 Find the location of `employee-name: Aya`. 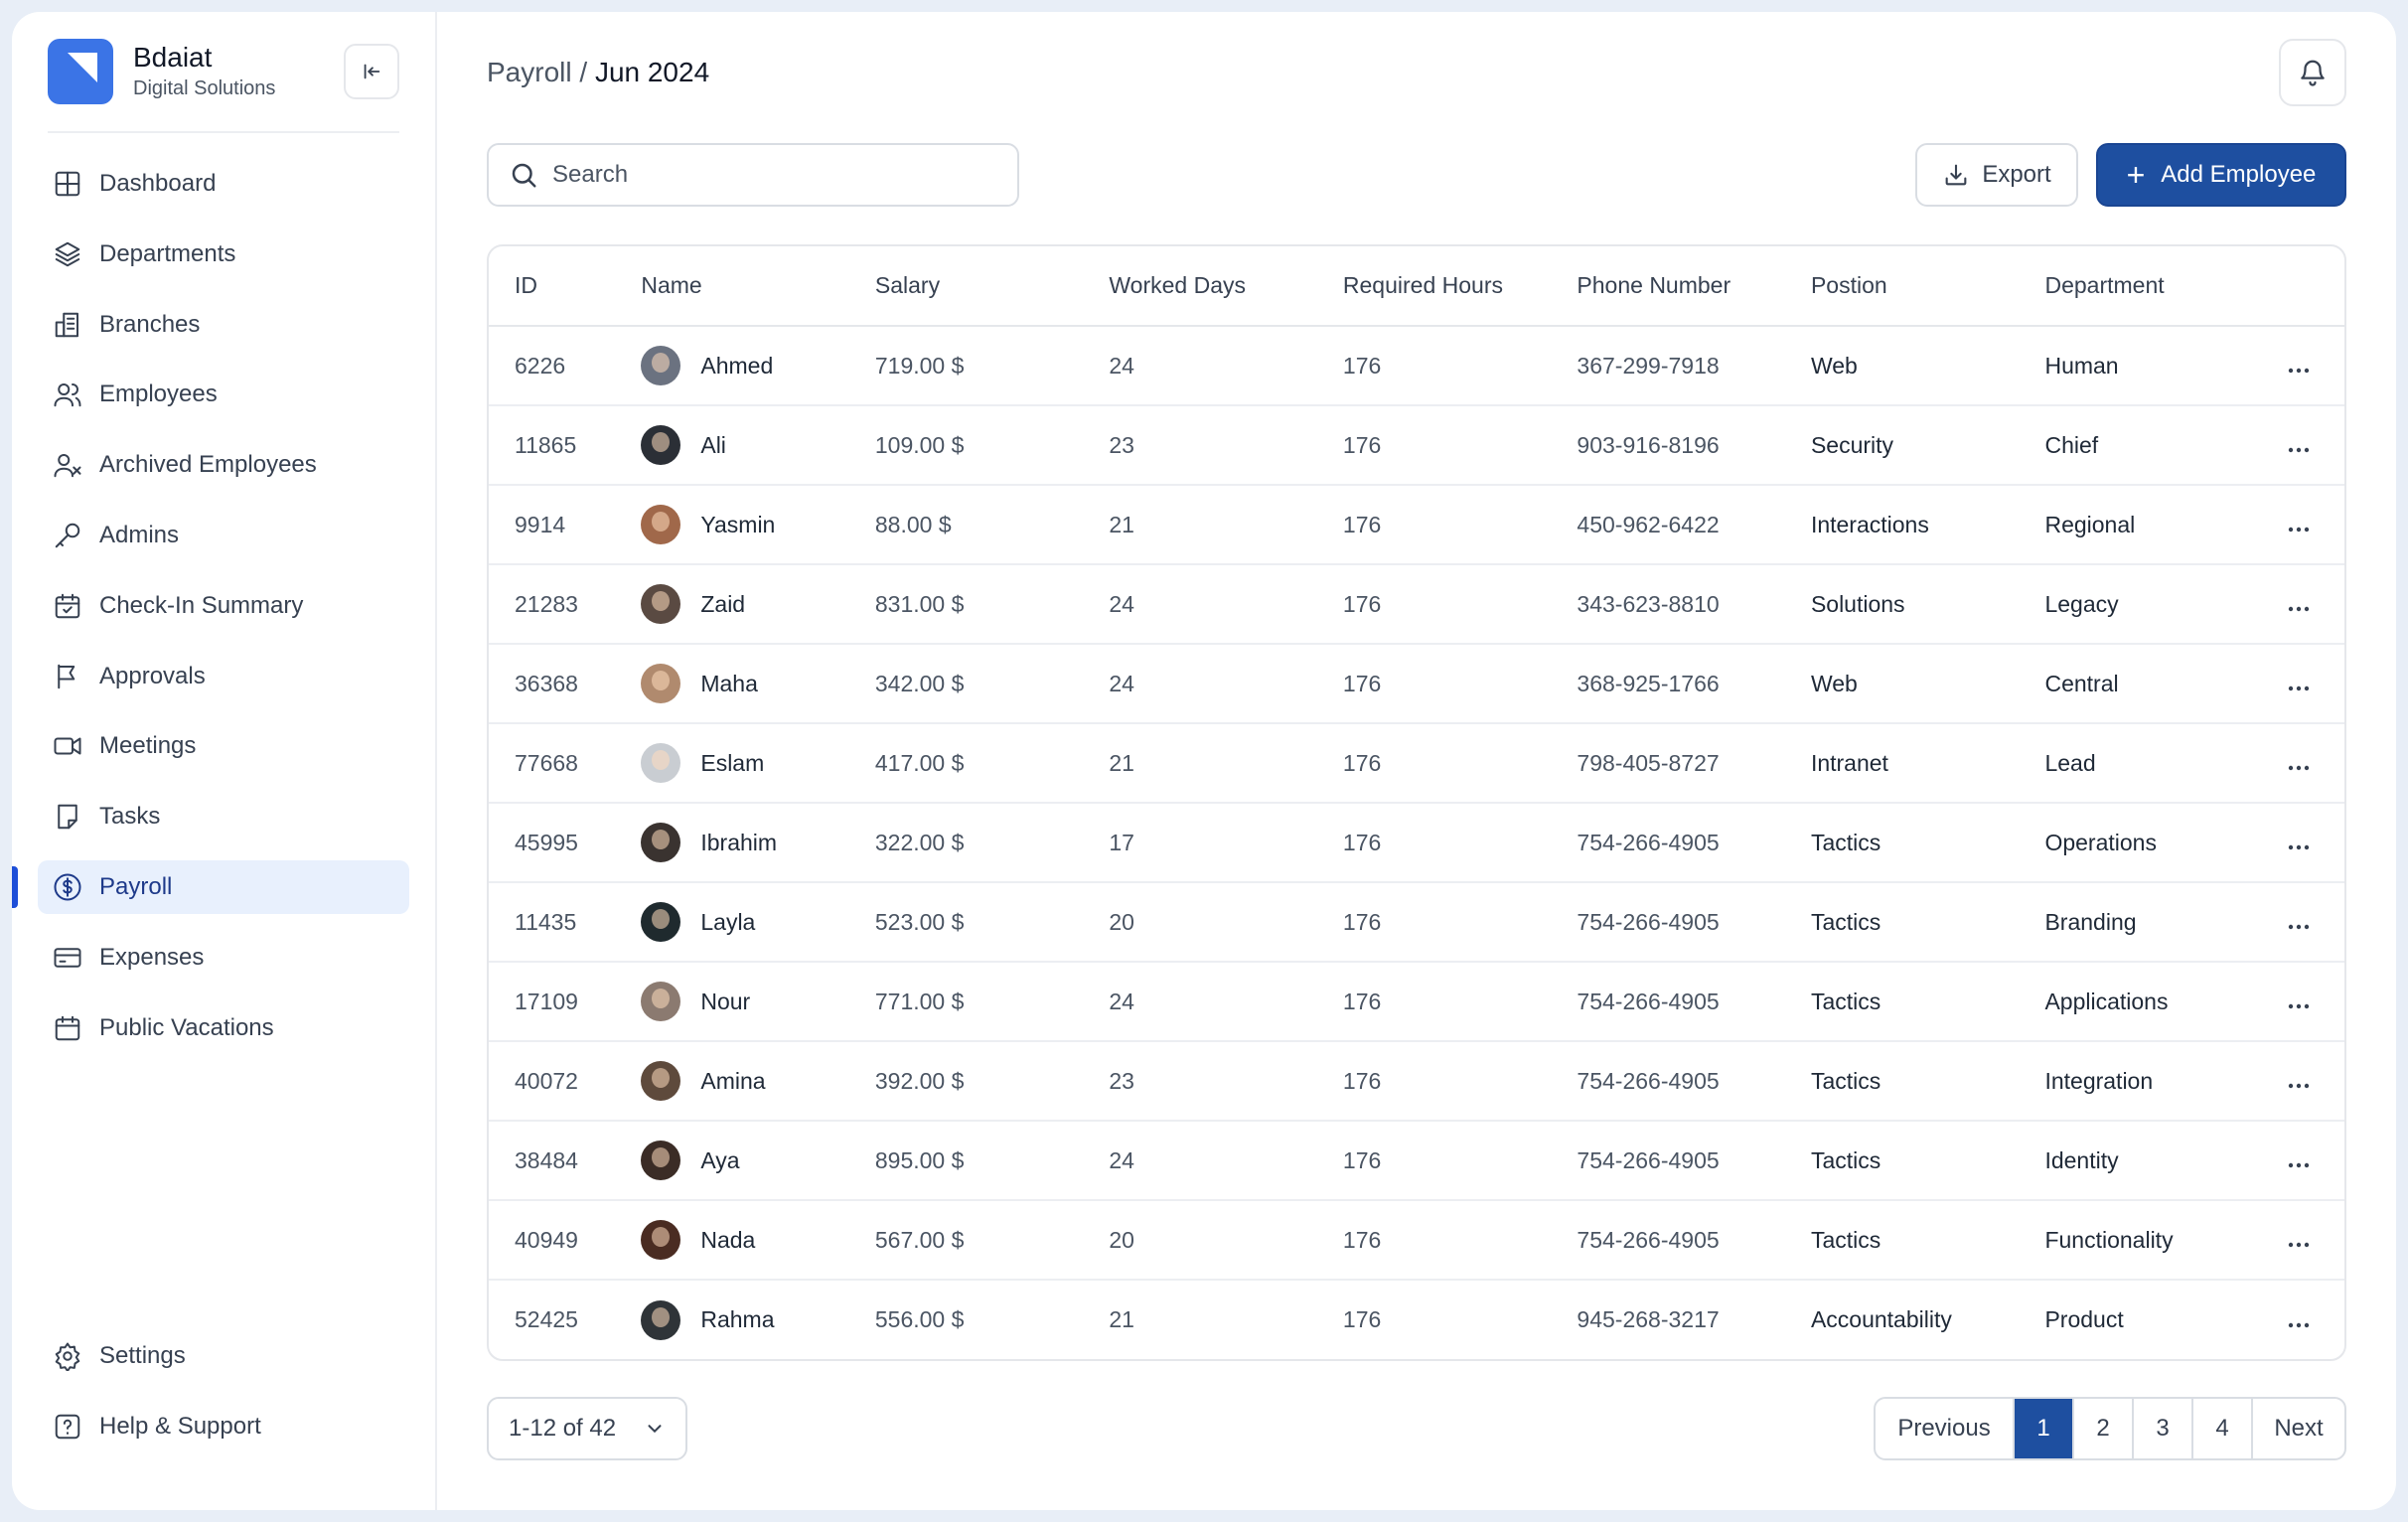

employee-name: Aya is located at coordinates (720, 1159).